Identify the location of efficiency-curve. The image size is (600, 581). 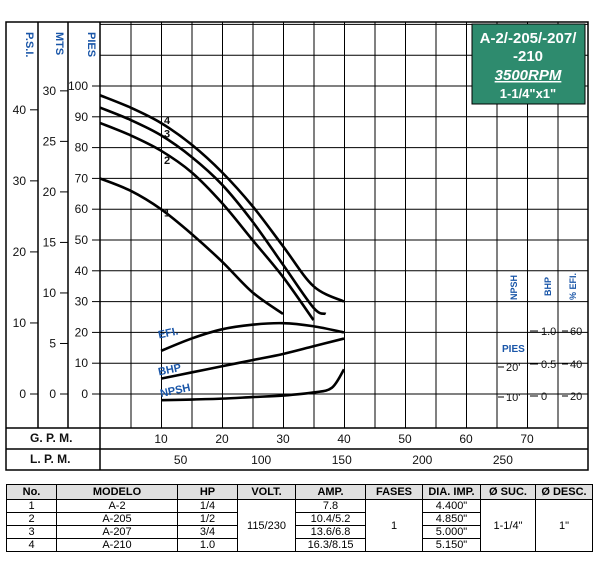
(252, 337).